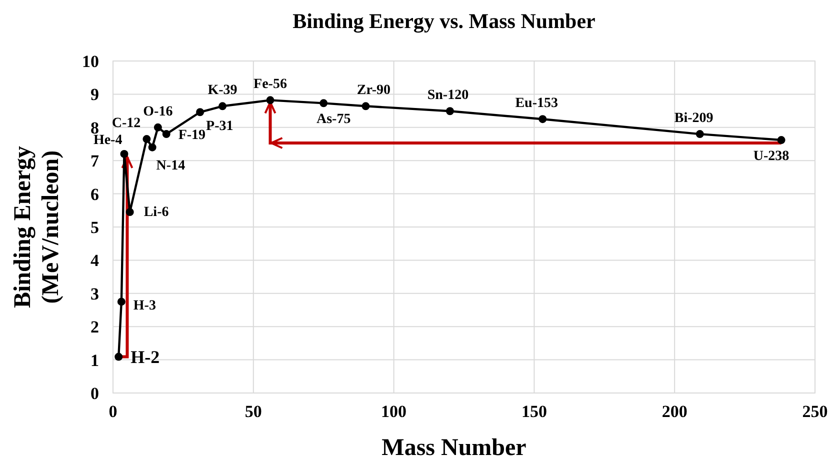 The width and height of the screenshot is (836, 461). Describe the element at coordinates (192, 136) in the screenshot. I see `annotation: F-19` at that location.